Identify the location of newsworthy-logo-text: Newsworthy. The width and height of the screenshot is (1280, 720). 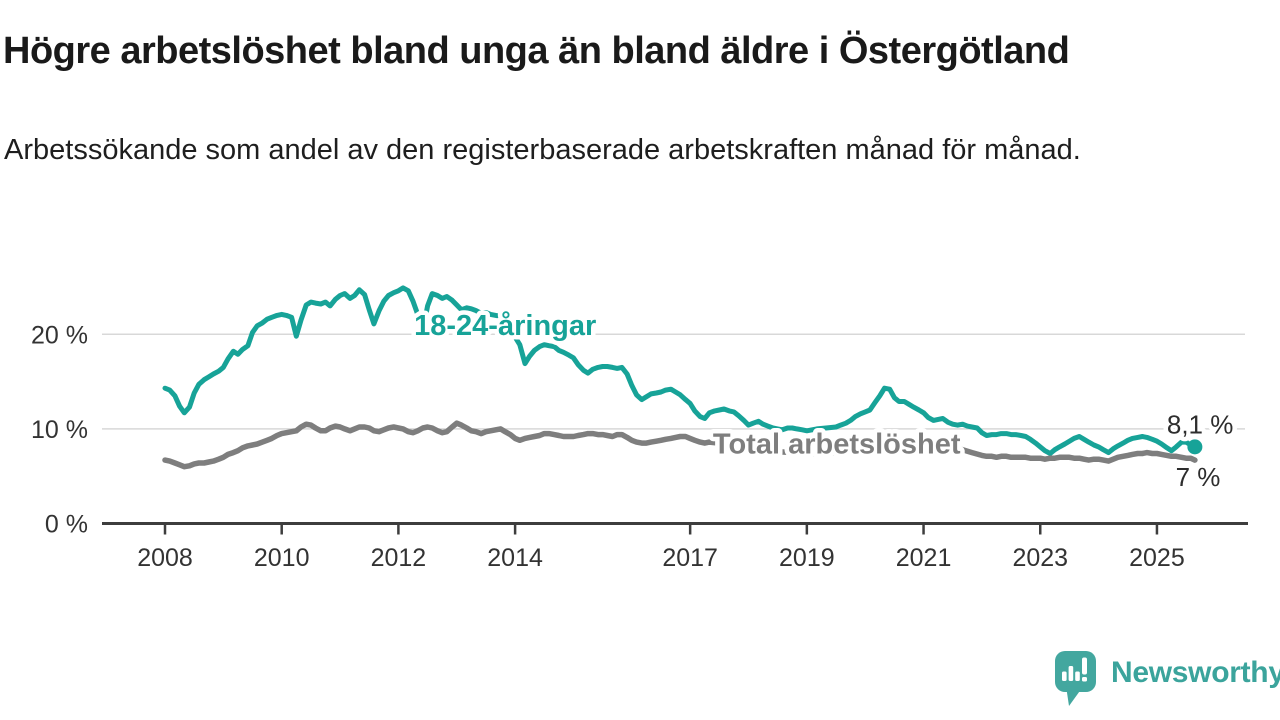
(1195, 672).